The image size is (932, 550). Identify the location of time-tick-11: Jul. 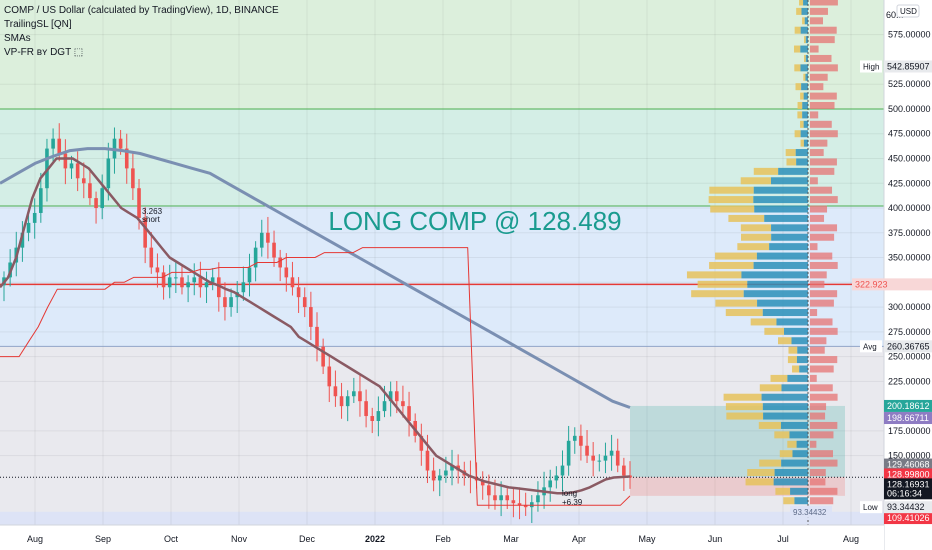
(783, 539).